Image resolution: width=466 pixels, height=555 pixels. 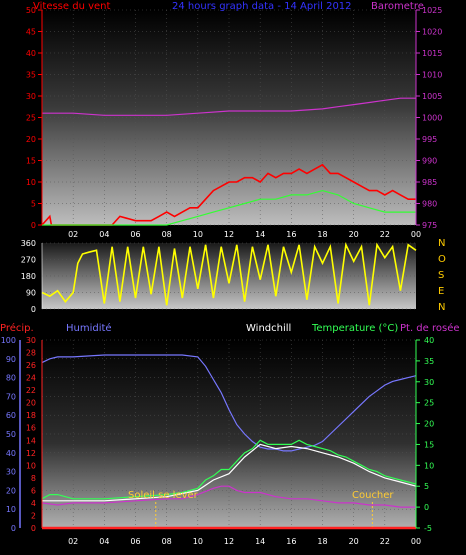 I want to click on humidity-label: Humidité, so click(x=89, y=328).